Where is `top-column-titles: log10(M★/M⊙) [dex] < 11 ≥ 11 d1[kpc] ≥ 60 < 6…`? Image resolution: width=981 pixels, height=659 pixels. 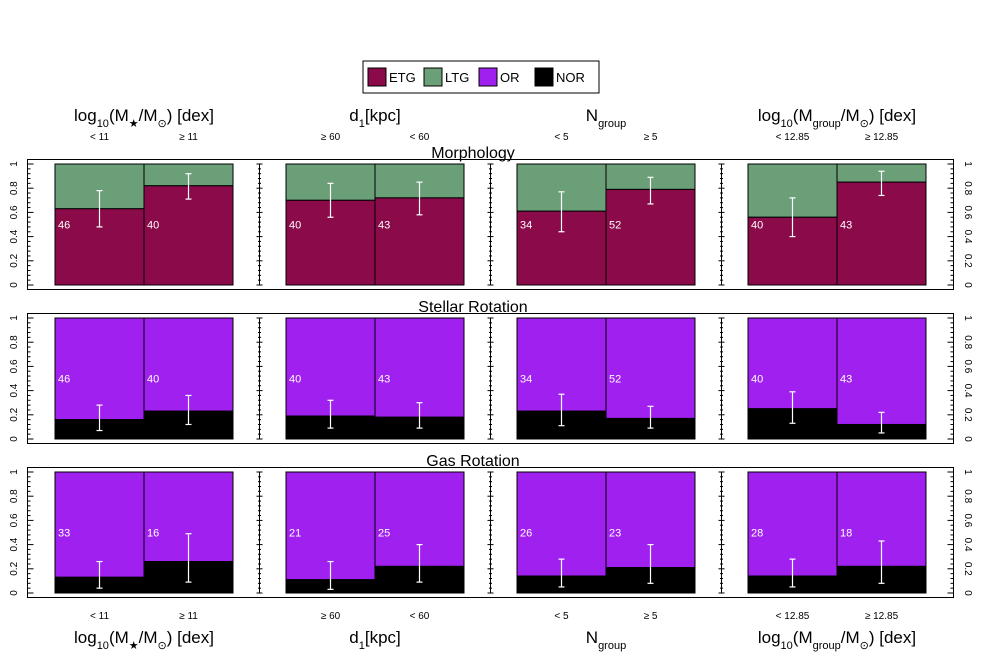 top-column-titles: log10(M★/M⊙) [dex] < 11 ≥ 11 d1[kpc] ≥ 60 < 6… is located at coordinates (495, 124).